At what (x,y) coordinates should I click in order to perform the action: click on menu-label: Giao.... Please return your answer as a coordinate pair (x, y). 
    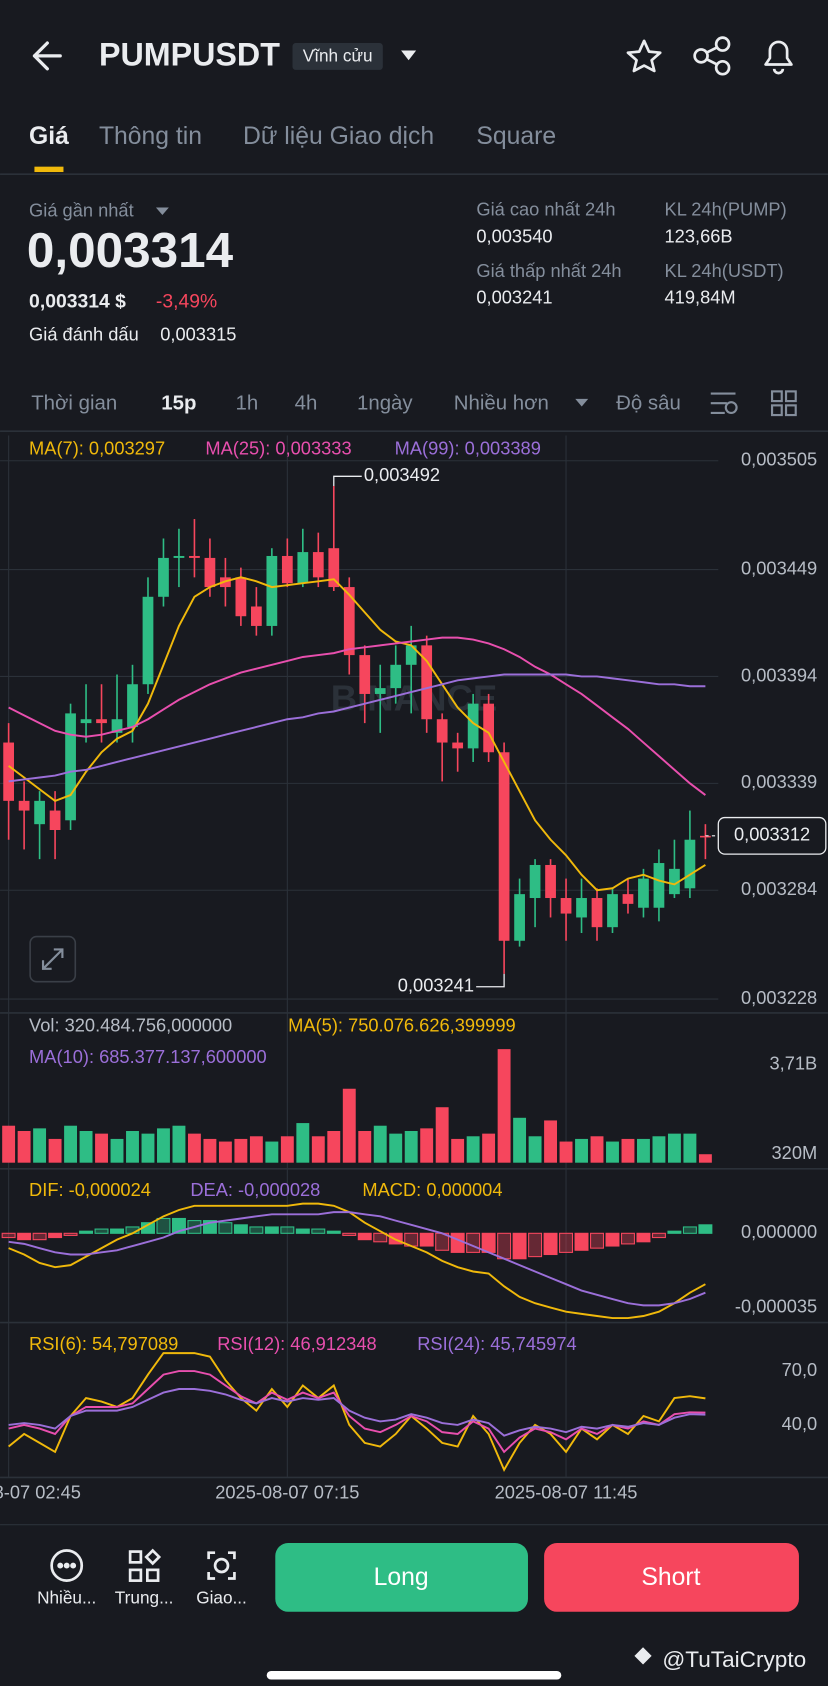
    Looking at the image, I should click on (221, 1597).